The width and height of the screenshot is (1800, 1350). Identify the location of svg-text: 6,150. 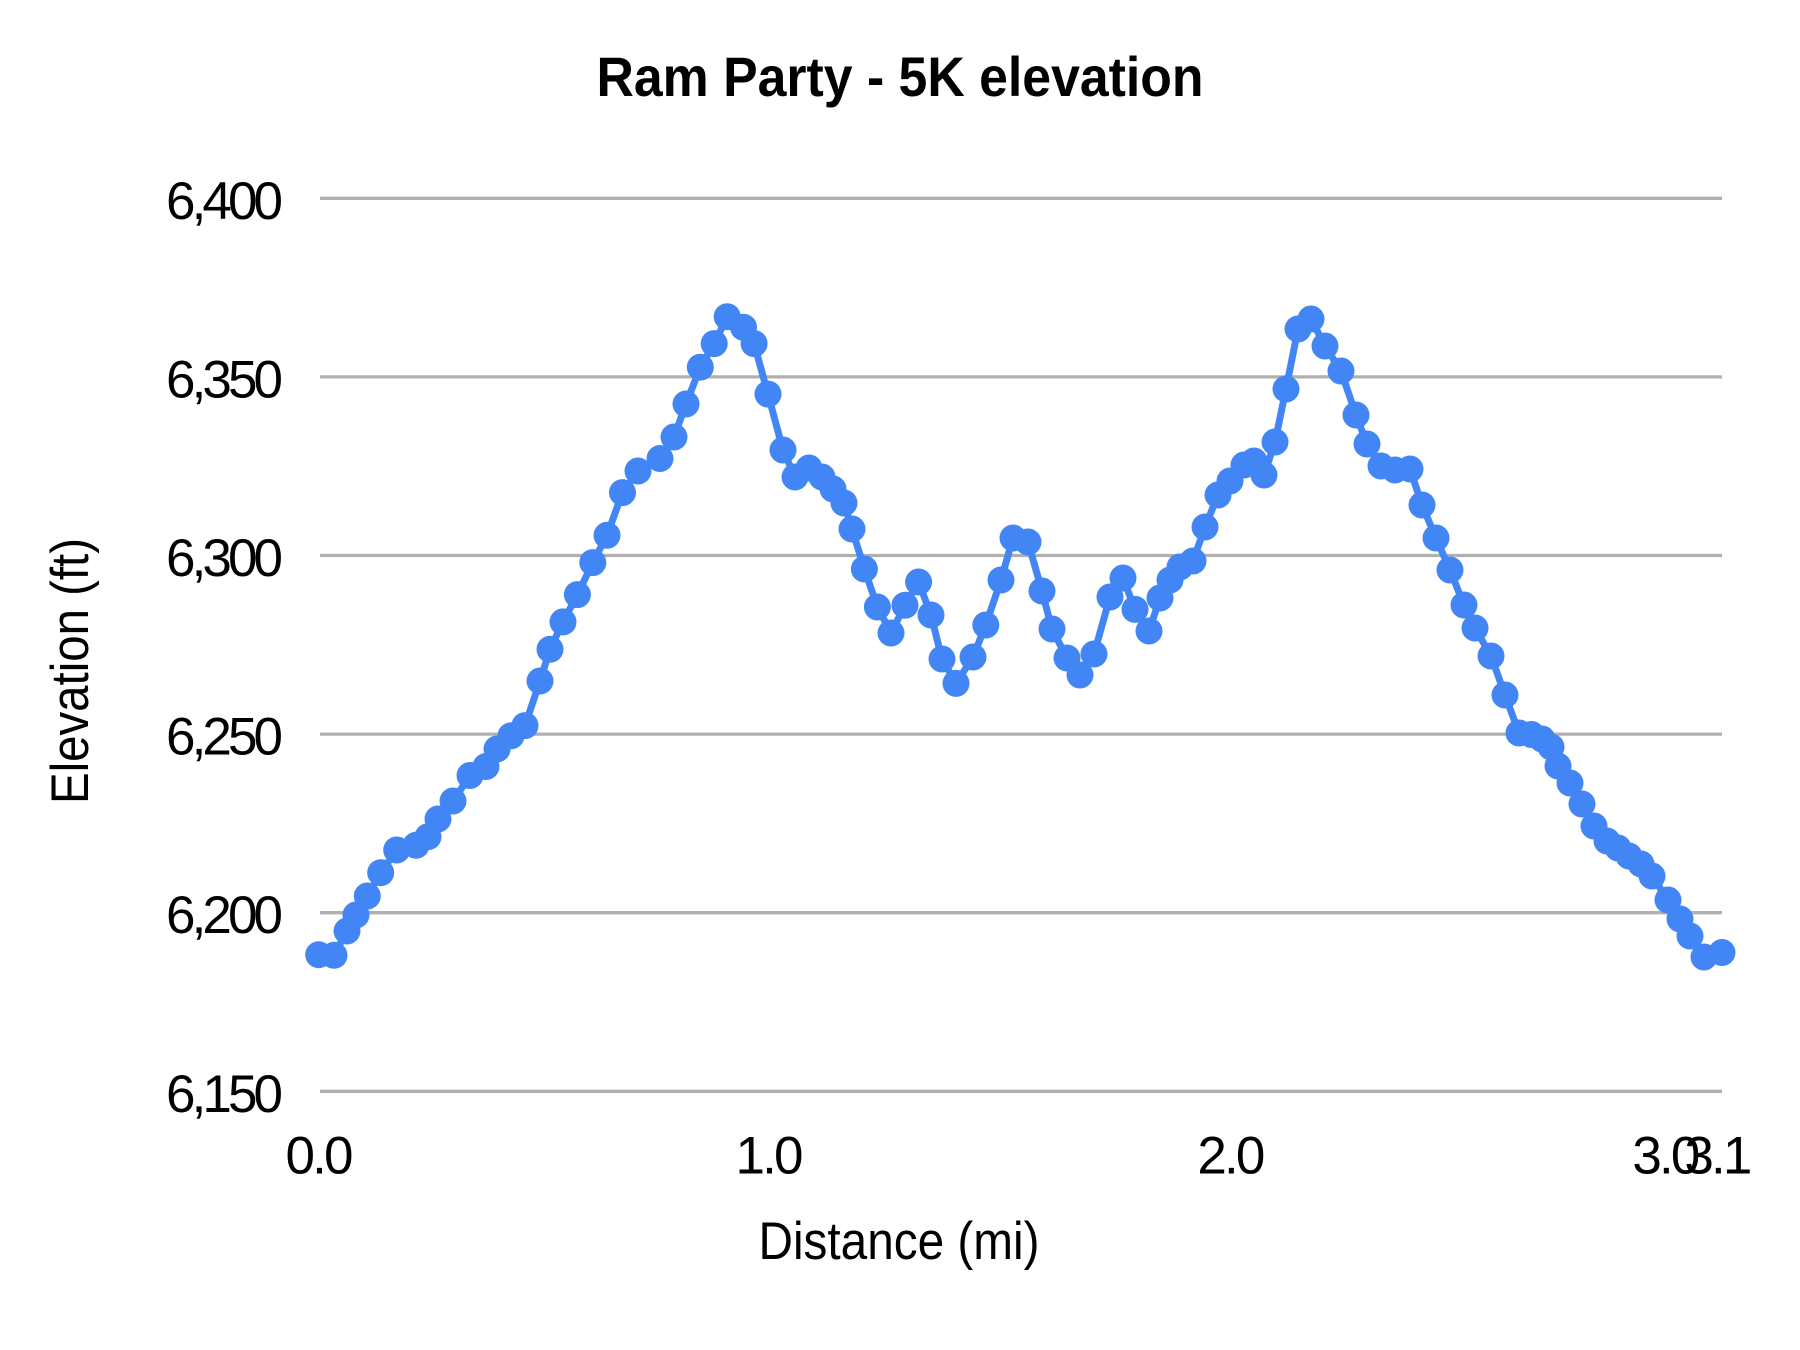
(224, 1094).